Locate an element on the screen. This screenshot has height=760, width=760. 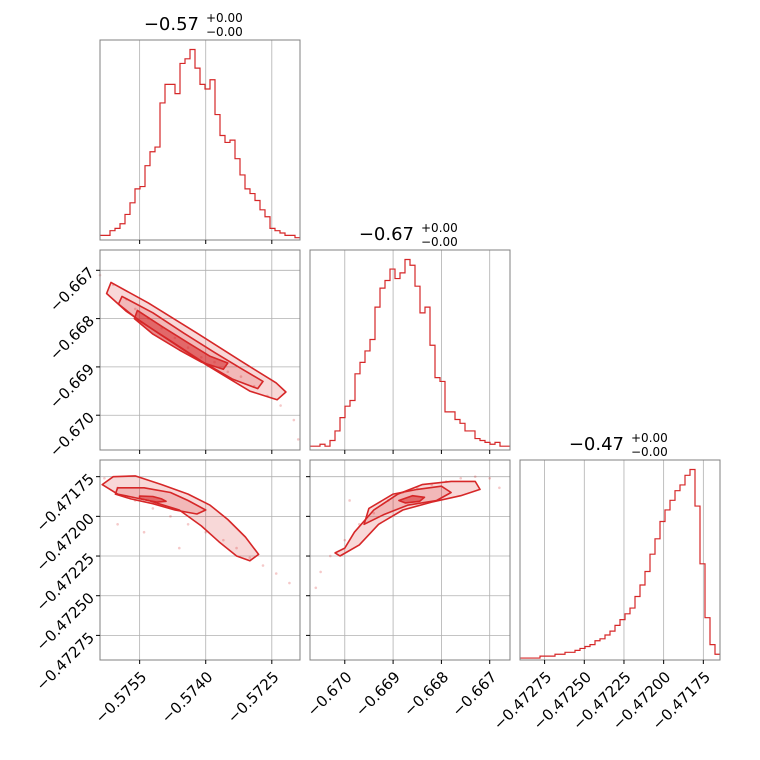
y-tick-label: −0.668 is located at coordinates (72, 338).